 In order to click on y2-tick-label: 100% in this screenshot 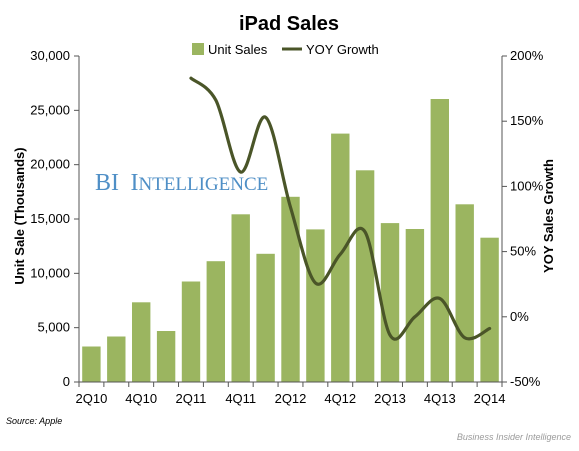, I will do `click(527, 185)`.